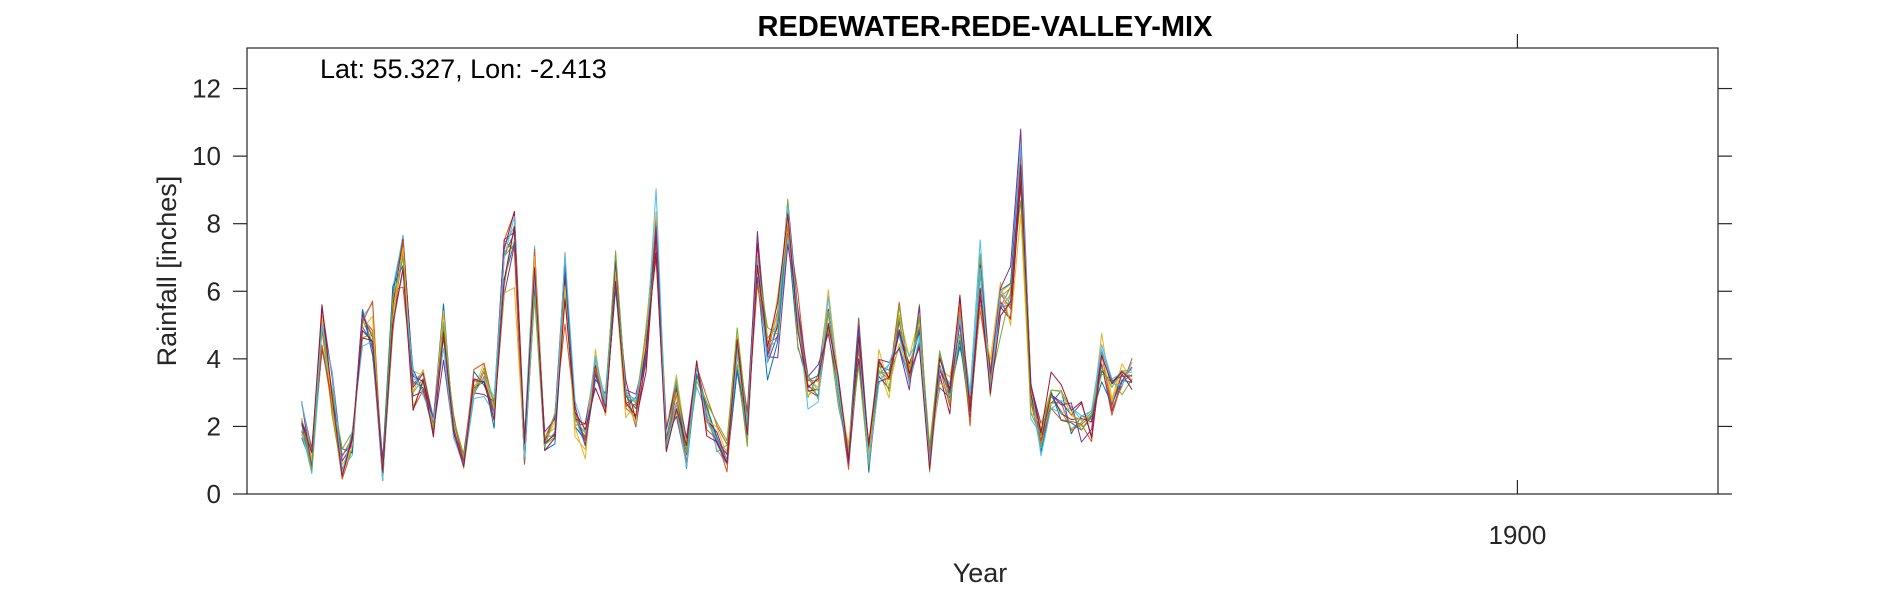 The width and height of the screenshot is (1890, 591). Describe the element at coordinates (214, 291) in the screenshot. I see `y-tick-label-3: 6` at that location.